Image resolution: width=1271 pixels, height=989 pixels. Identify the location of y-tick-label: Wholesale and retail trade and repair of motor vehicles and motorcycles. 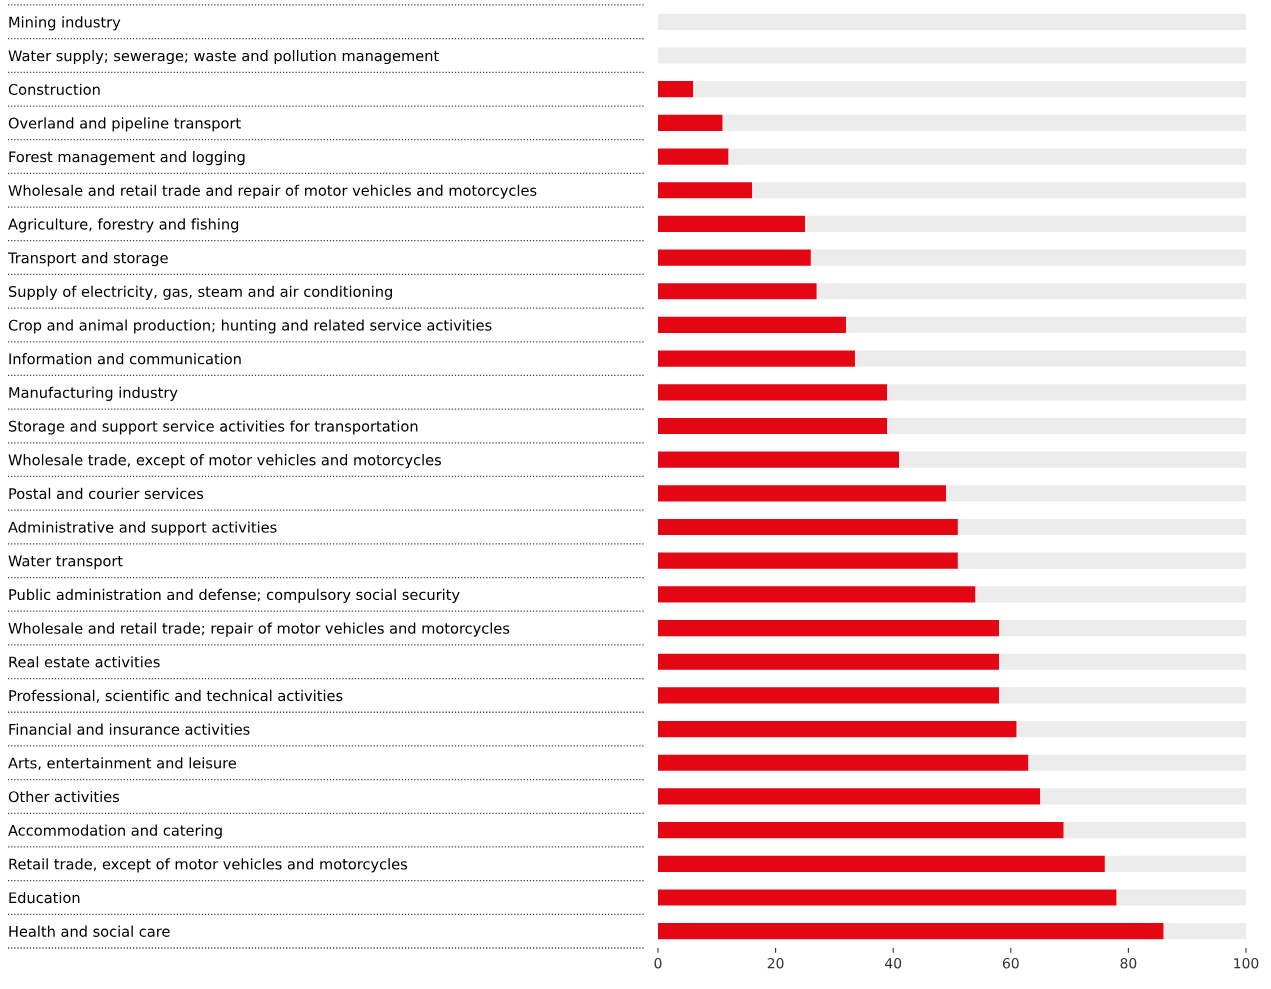
(272, 191).